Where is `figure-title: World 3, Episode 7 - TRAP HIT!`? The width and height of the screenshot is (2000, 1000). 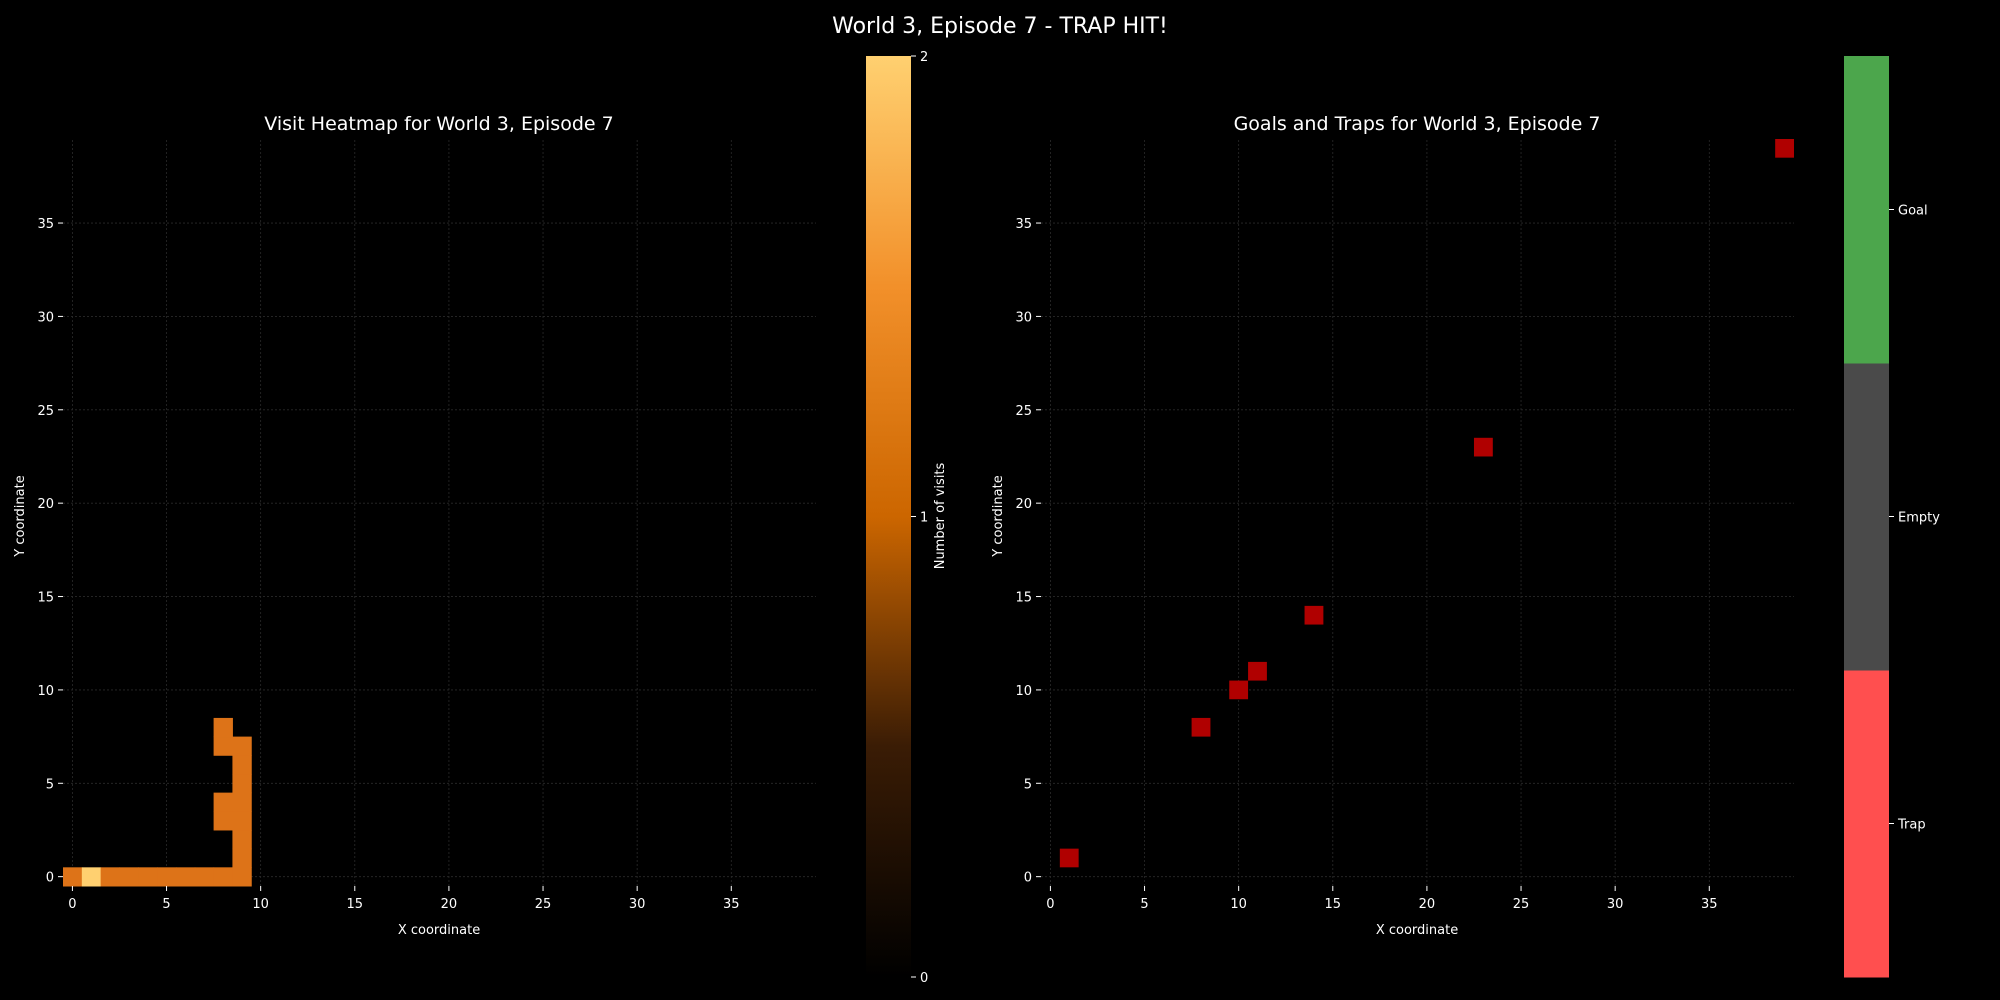
figure-title: World 3, Episode 7 - TRAP HIT! is located at coordinates (1000, 26).